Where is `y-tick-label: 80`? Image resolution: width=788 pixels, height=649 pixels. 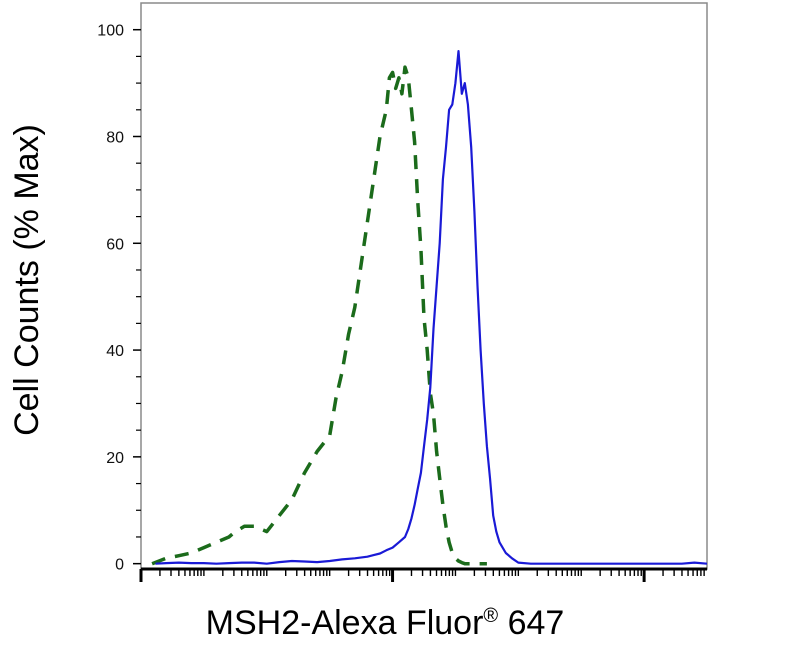
y-tick-label: 80 is located at coordinates (115, 137).